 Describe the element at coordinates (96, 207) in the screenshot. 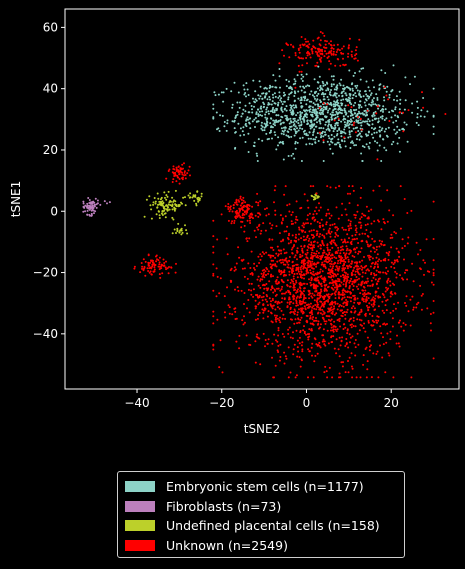

I see `series-1-points` at that location.